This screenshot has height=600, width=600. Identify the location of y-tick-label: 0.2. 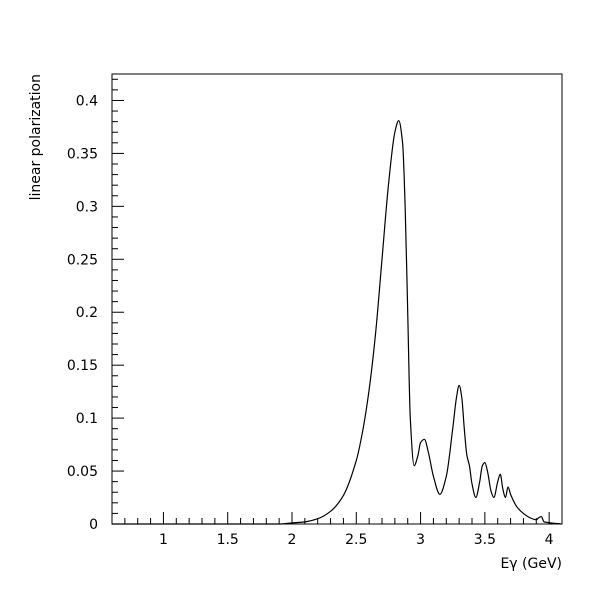
(87, 313).